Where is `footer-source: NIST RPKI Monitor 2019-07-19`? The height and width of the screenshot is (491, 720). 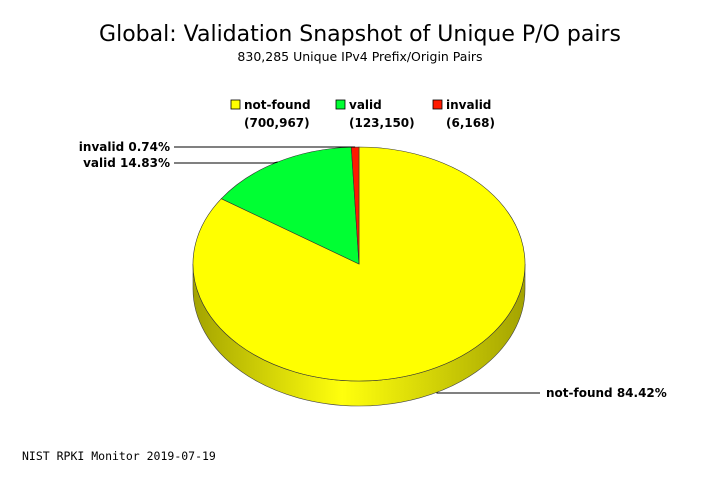 footer-source: NIST RPKI Monitor 2019-07-19 is located at coordinates (119, 456).